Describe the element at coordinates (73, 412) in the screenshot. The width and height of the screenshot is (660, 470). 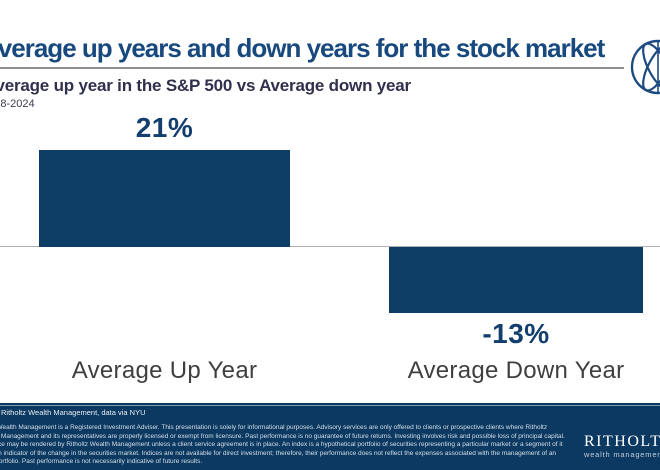
I see `source-note: Ritholtz Wealth Management, data via NYU` at that location.